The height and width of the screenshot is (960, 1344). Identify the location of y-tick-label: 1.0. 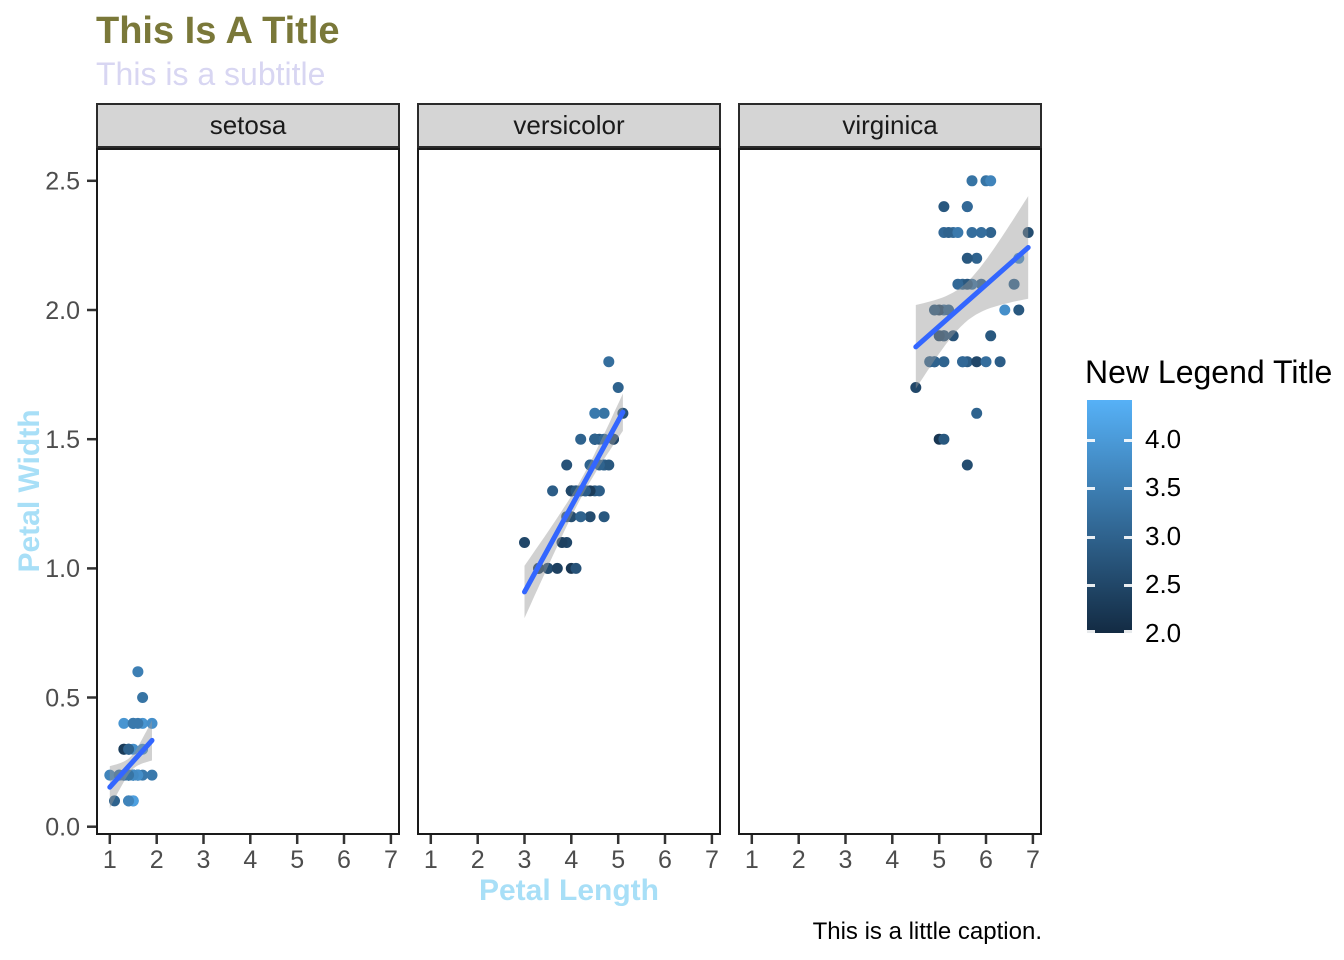
(62, 569).